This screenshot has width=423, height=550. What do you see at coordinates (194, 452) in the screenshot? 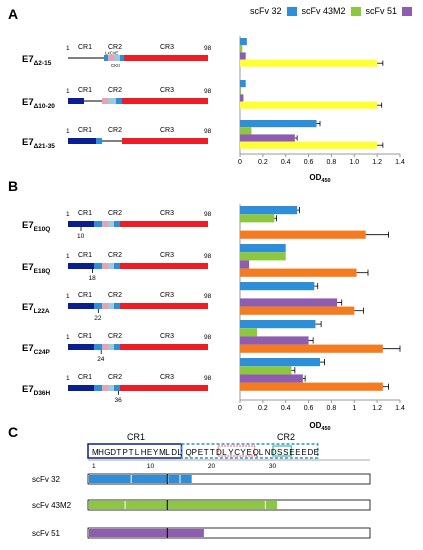
I see `sequence-residue: P` at bounding box center [194, 452].